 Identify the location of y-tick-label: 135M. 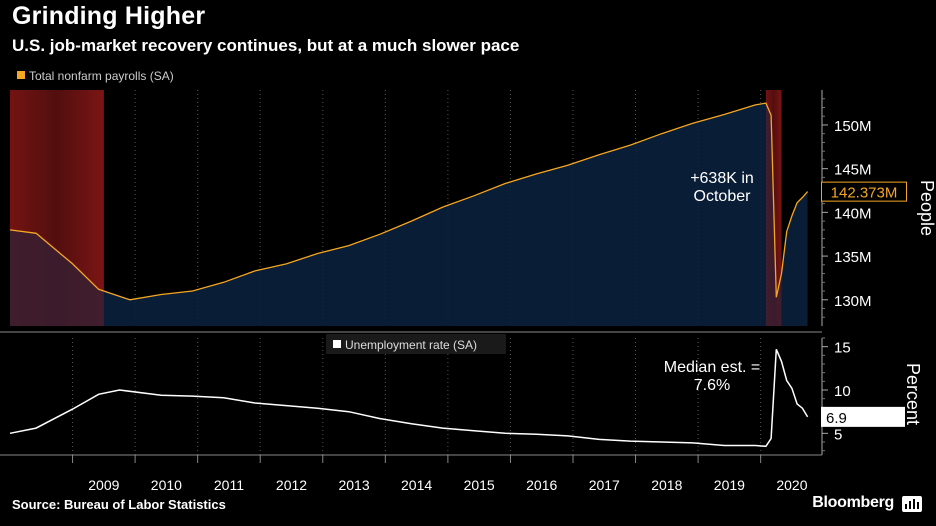
(853, 257).